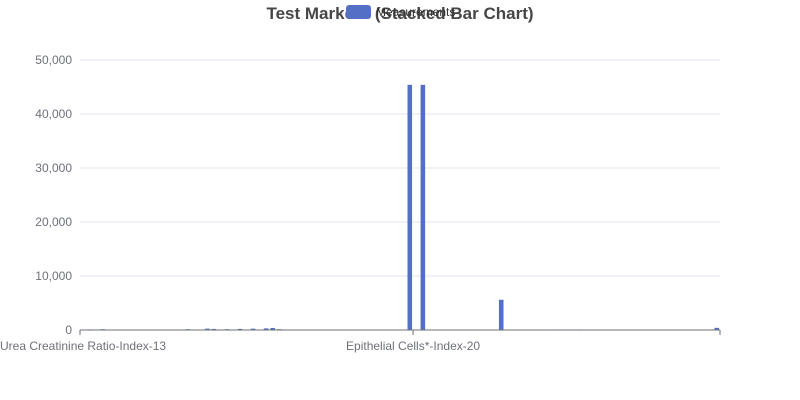  Describe the element at coordinates (68, 330) in the screenshot. I see `y-tick-label: 0` at that location.